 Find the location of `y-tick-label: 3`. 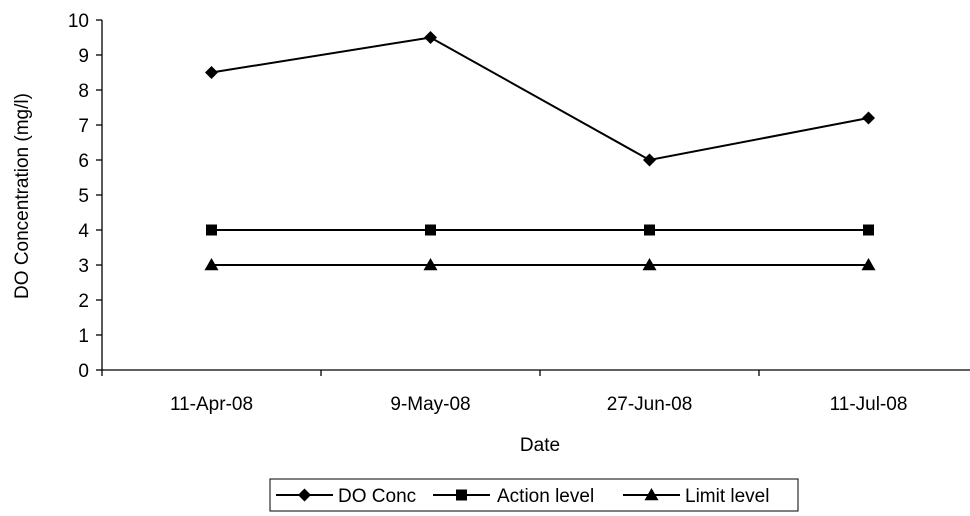

y-tick-label: 3 is located at coordinates (83, 266).